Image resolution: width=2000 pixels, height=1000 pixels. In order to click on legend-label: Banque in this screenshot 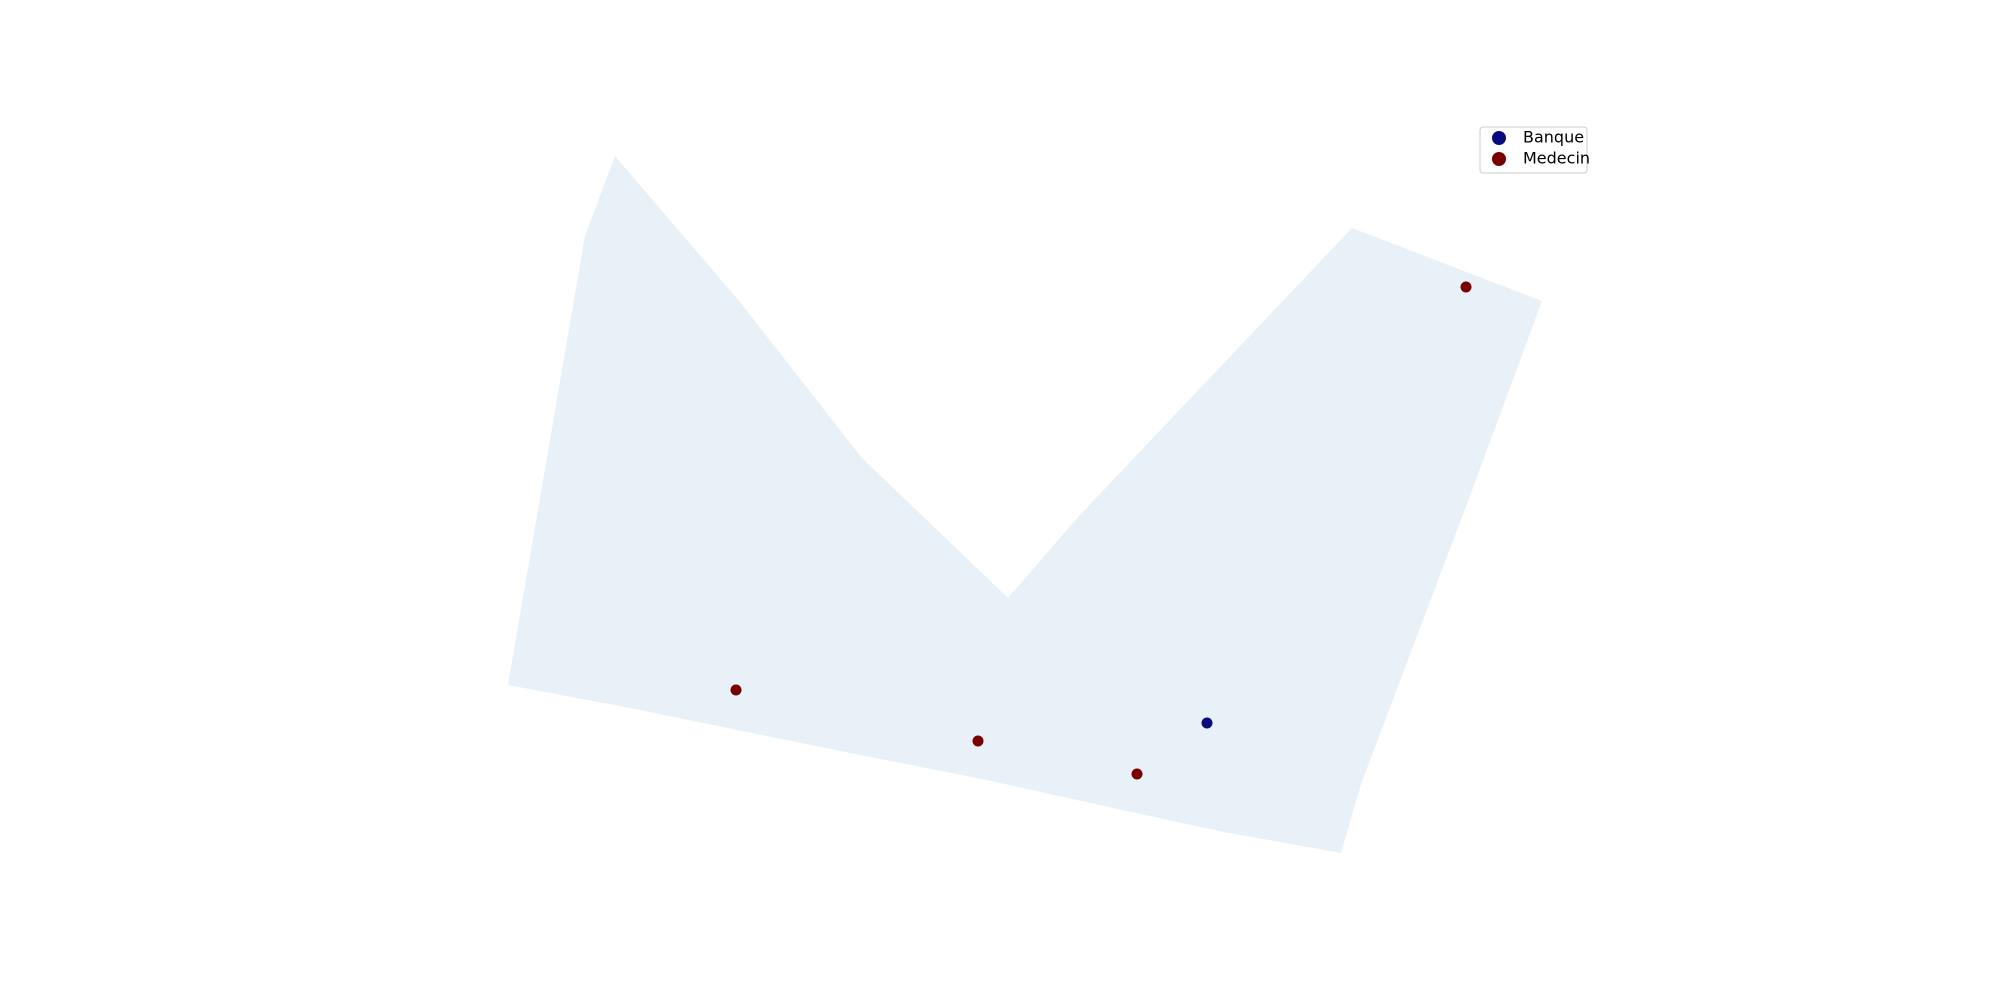, I will do `click(1553, 137)`.